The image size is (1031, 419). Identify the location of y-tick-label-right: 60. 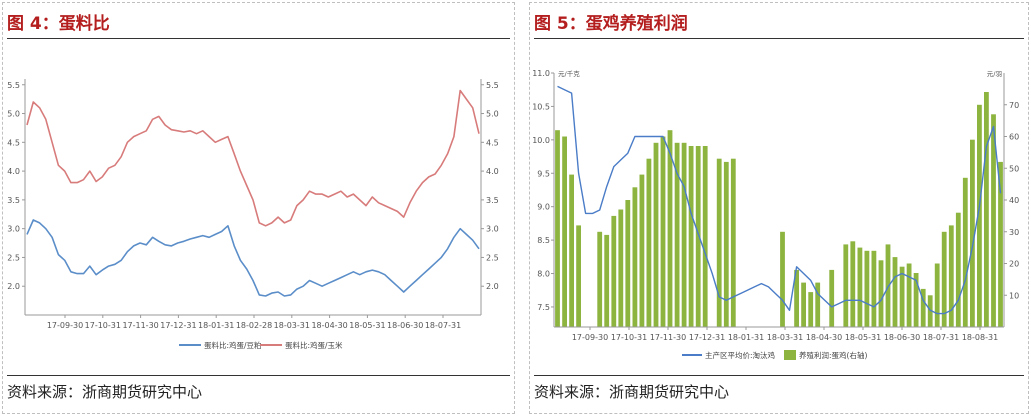
(1014, 137).